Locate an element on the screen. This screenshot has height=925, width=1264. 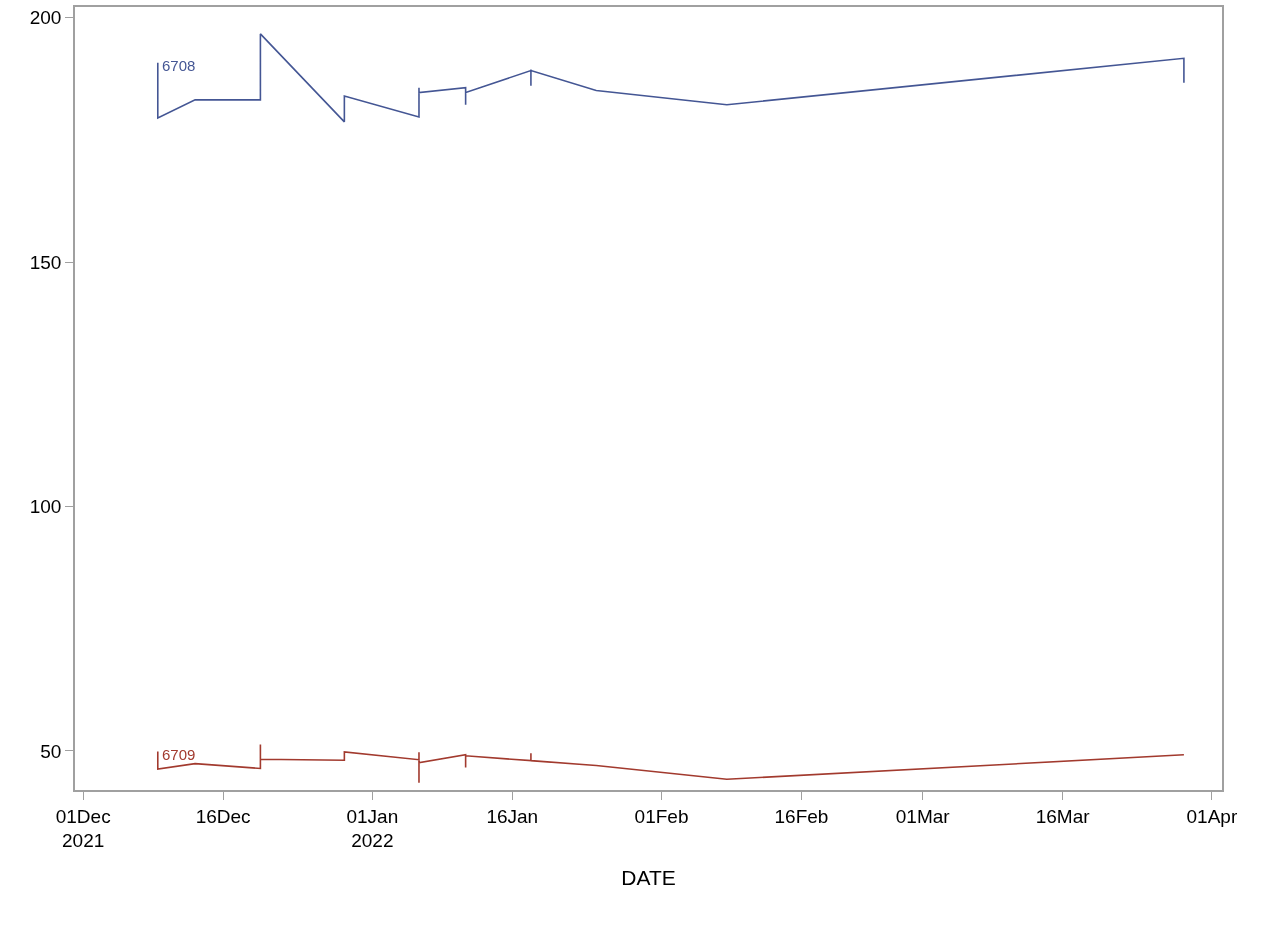
x-tick-label: 01Feb is located at coordinates (661, 816).